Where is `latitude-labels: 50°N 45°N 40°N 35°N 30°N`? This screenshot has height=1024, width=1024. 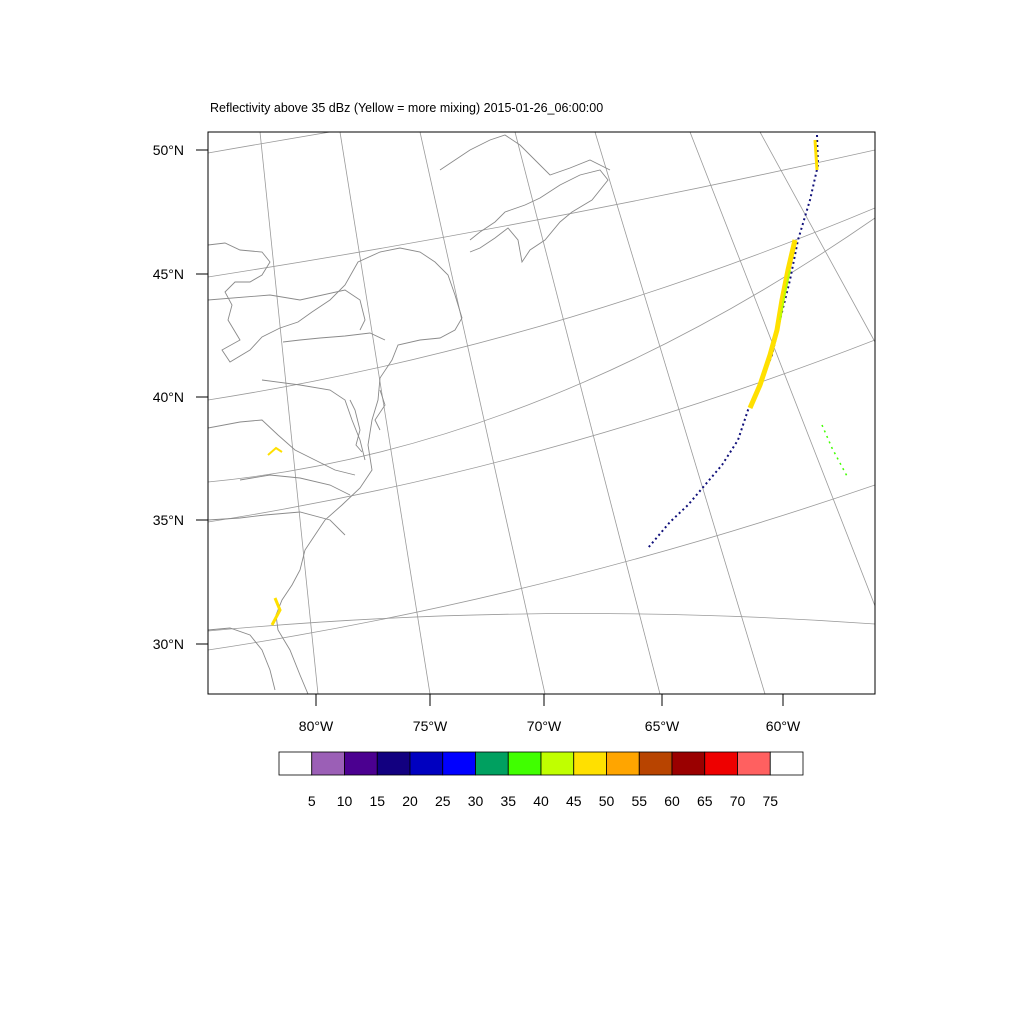 latitude-labels: 50°N 45°N 40°N 35°N 30°N is located at coordinates (180, 397).